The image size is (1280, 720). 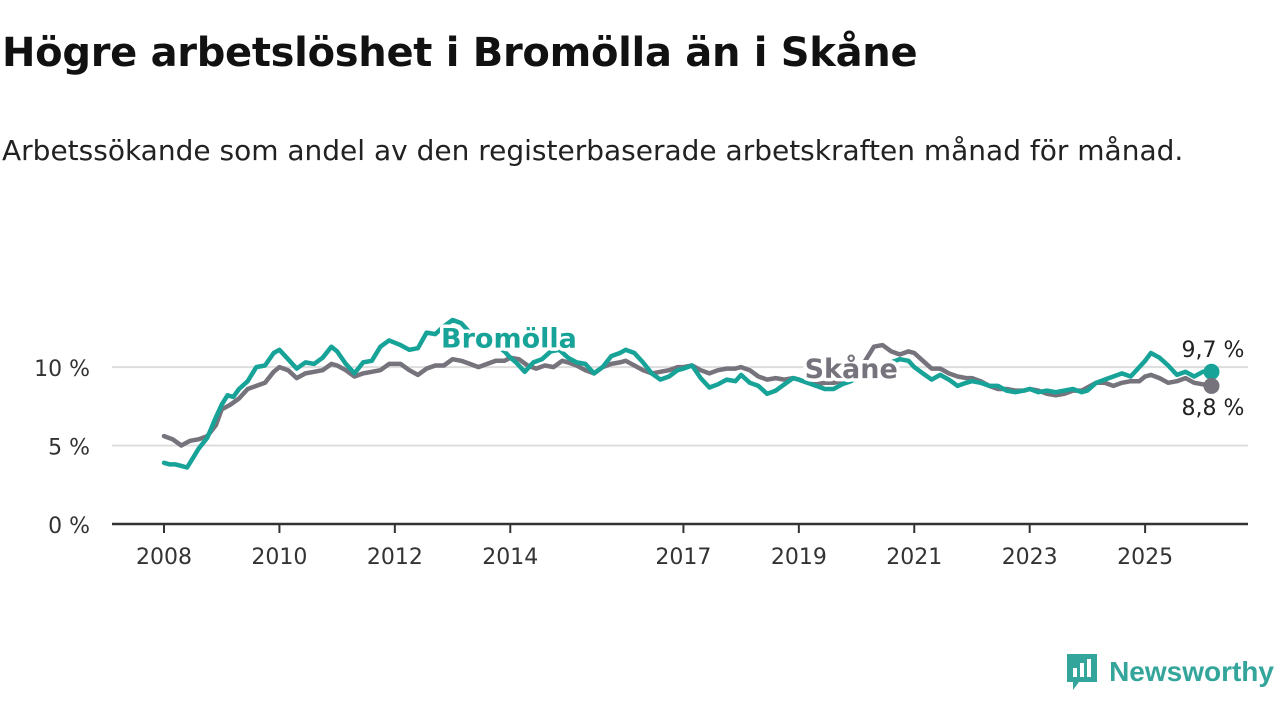 I want to click on x-tick-label: 2025, so click(x=1145, y=557).